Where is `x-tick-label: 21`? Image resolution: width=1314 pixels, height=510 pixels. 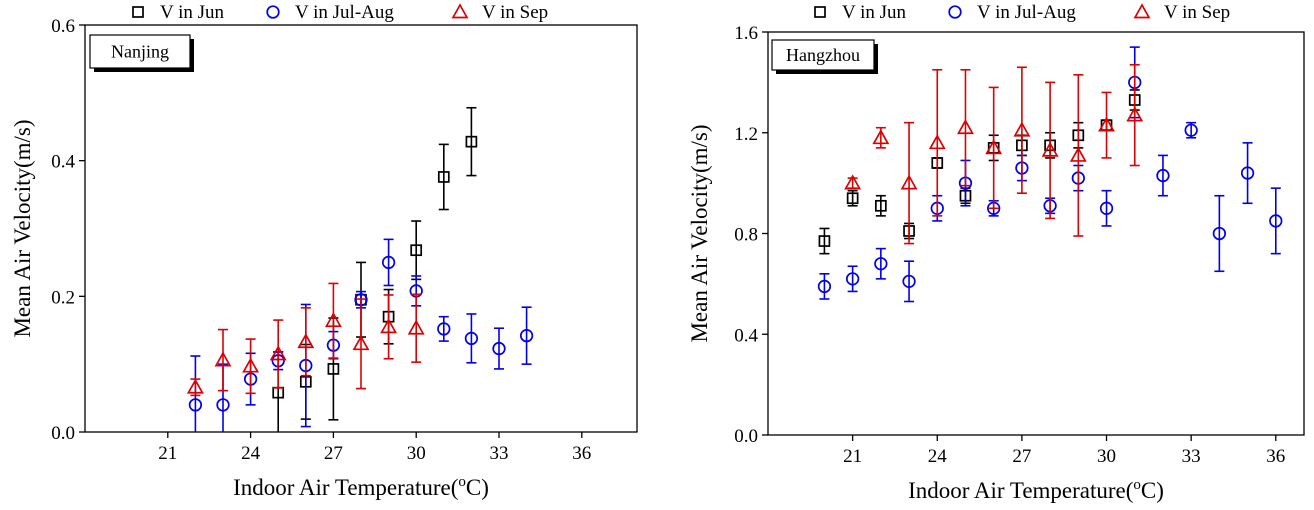
x-tick-label: 21 is located at coordinates (852, 456).